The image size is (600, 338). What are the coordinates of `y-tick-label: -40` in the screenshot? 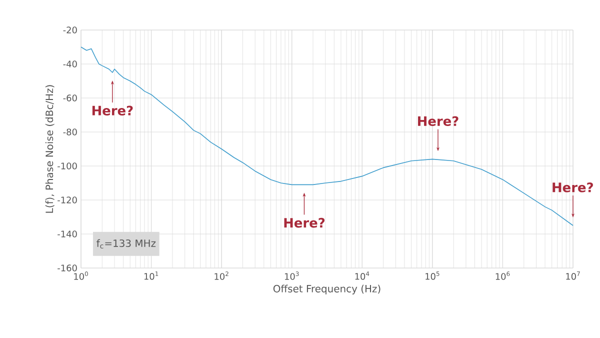 It's located at (70, 64).